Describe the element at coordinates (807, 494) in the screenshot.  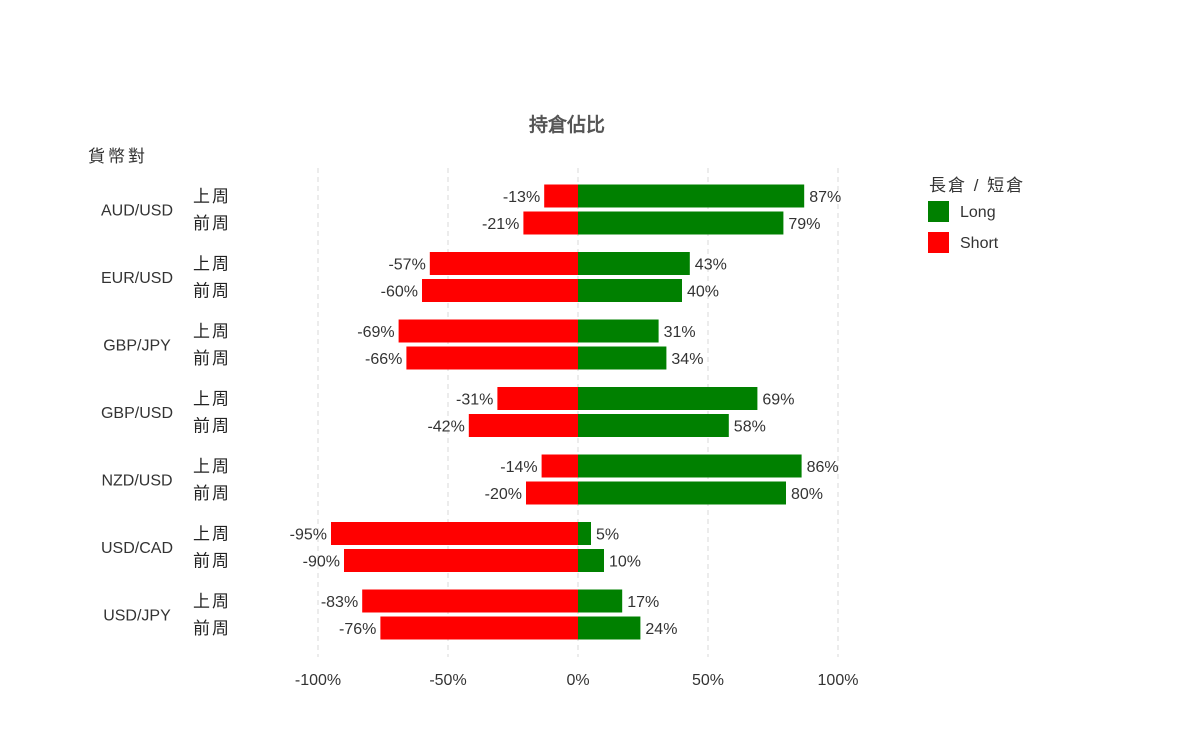
I see `long-value-label: 80%` at that location.